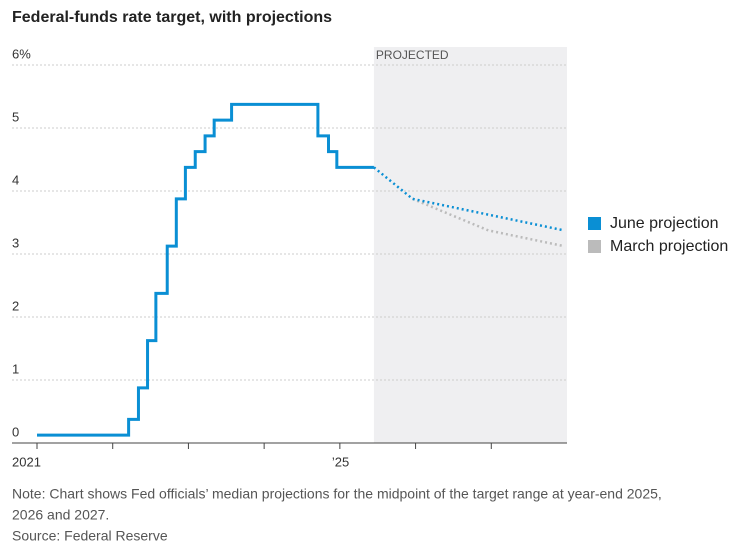 This screenshot has height=552, width=750. I want to click on series-line, so click(469, 199).